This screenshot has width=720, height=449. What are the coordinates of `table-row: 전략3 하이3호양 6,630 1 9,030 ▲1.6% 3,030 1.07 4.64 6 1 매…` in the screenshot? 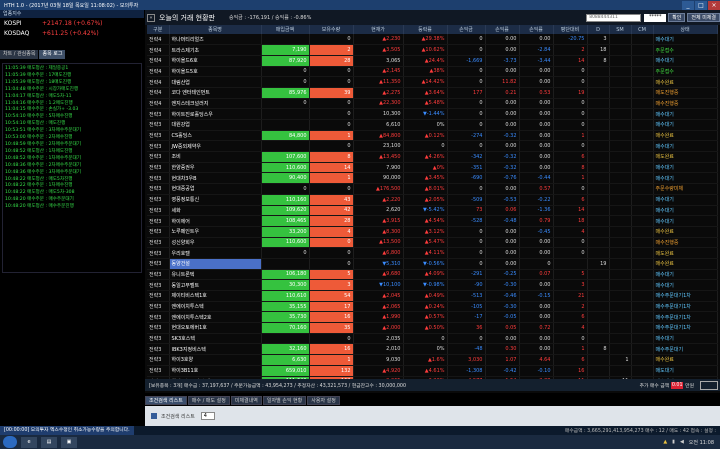 It's located at (432, 360).